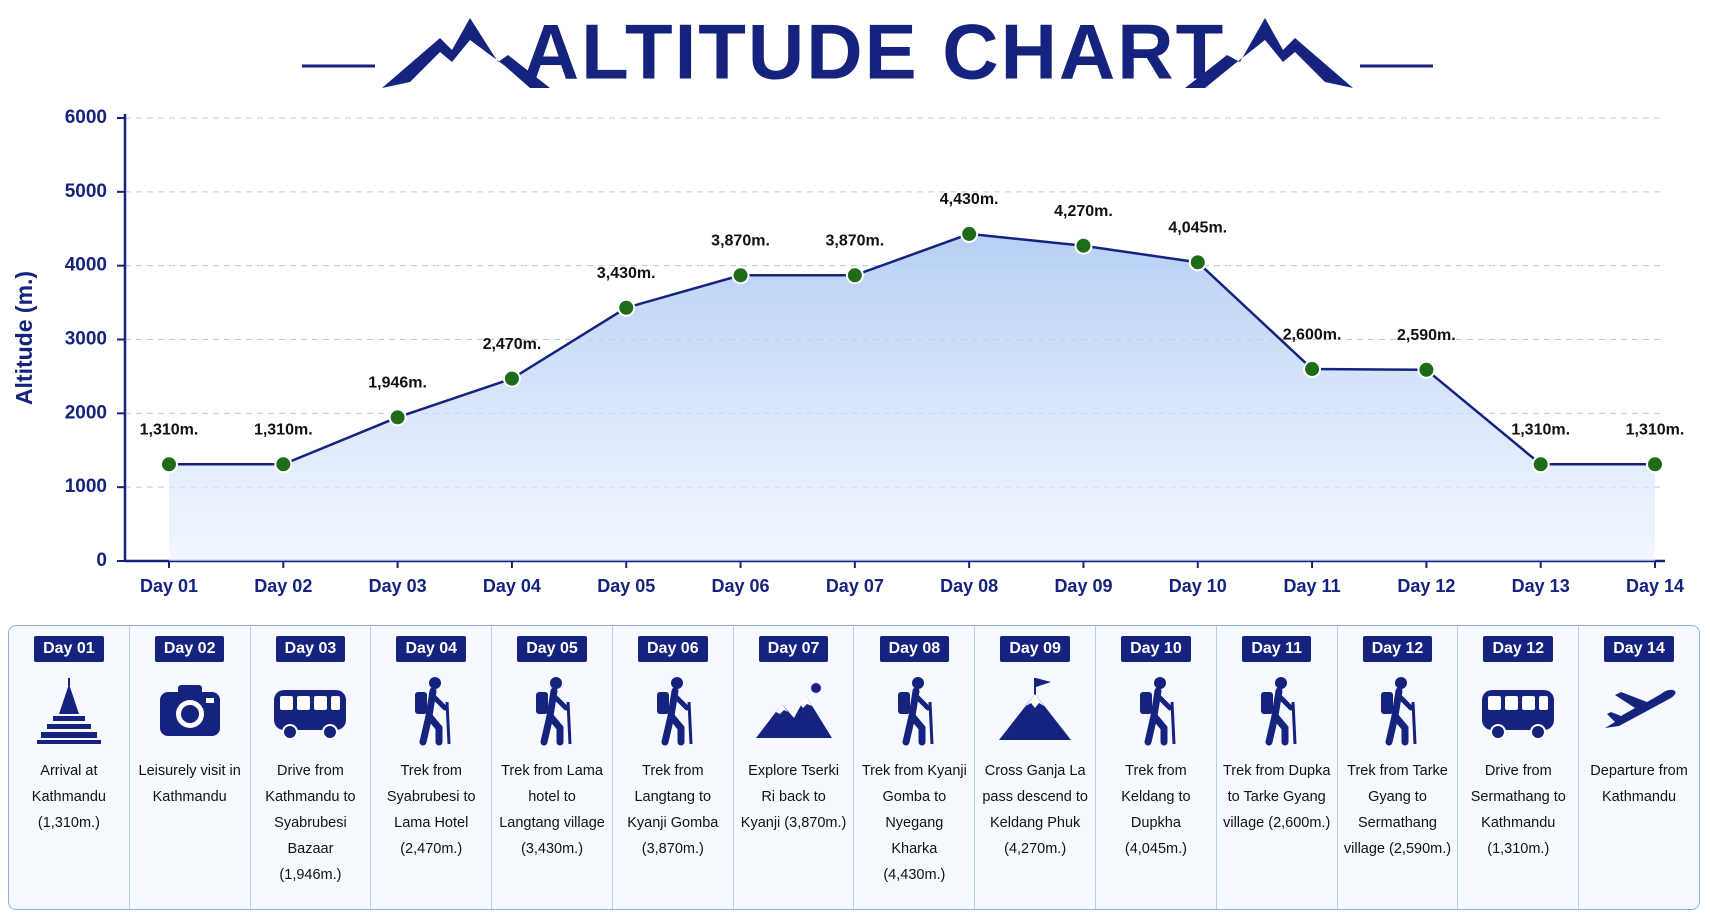 Image resolution: width=1710 pixels, height=920 pixels. What do you see at coordinates (1639, 649) in the screenshot?
I see `day-badge: Day 14` at bounding box center [1639, 649].